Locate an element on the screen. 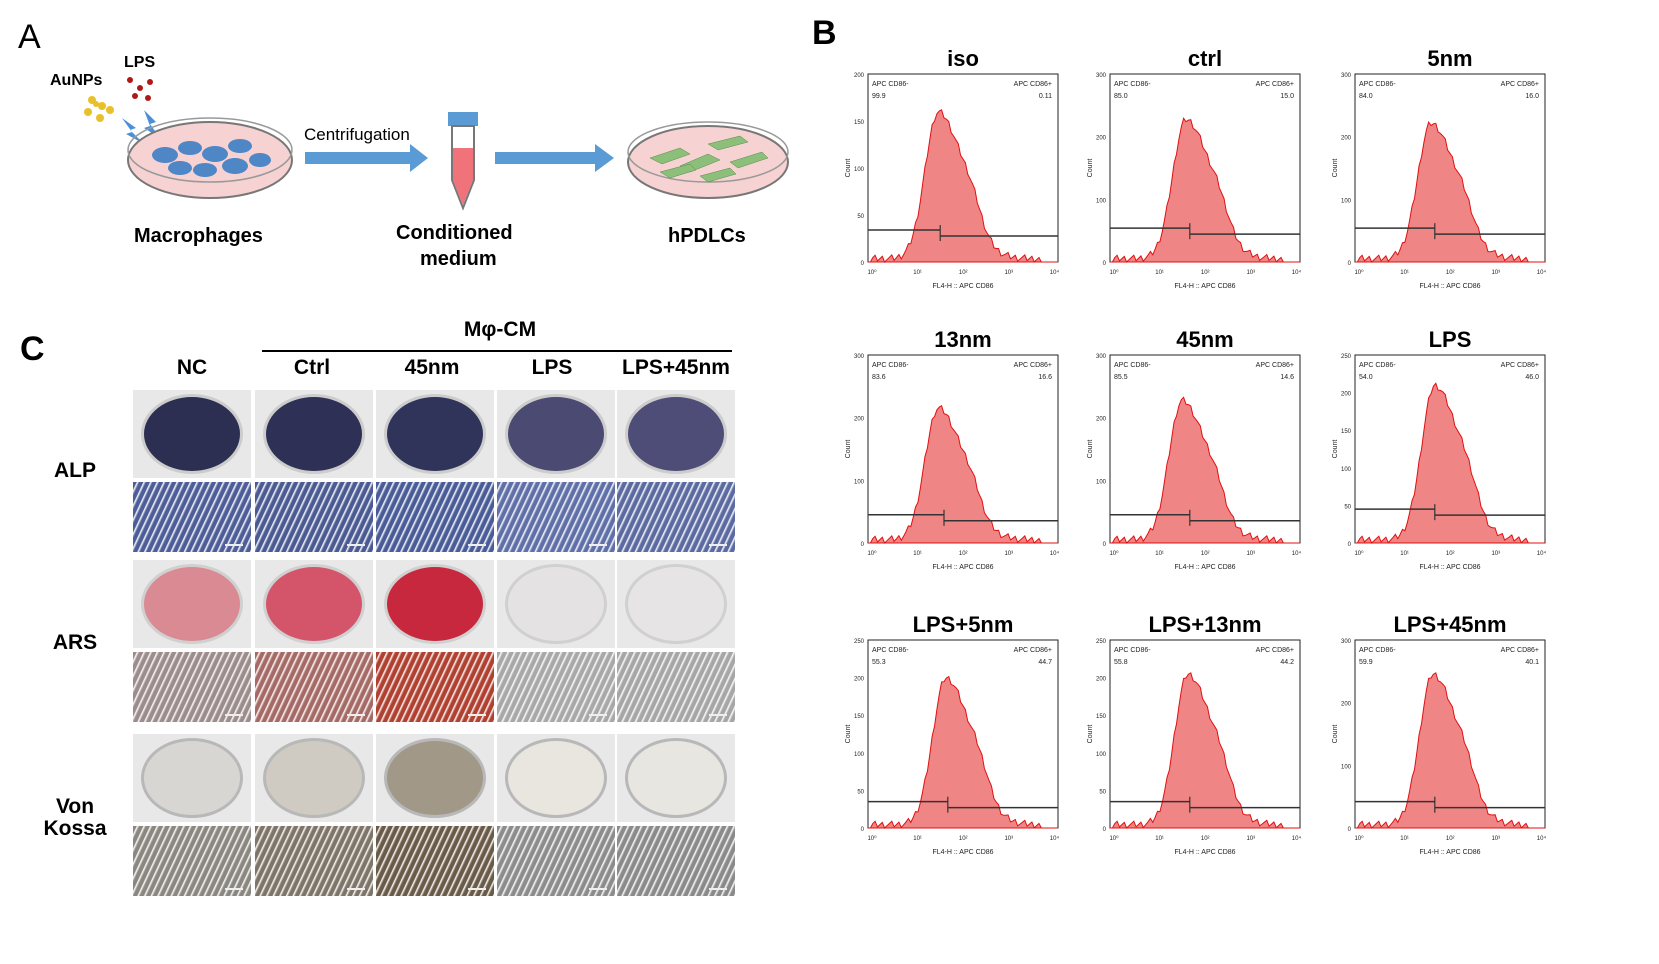  gate-positive-percent: 16.6 is located at coordinates (1045, 377).